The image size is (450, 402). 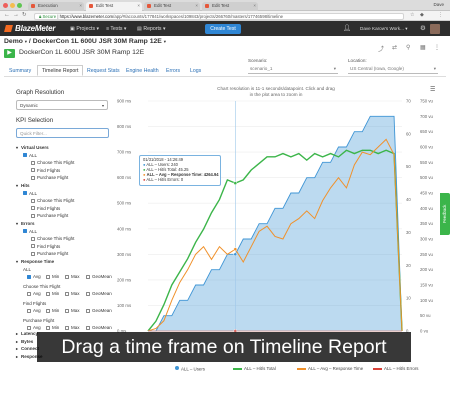 What do you see at coordinates (16, 15) in the screenshot?
I see `forward-arrow-icon: →` at bounding box center [16, 15].